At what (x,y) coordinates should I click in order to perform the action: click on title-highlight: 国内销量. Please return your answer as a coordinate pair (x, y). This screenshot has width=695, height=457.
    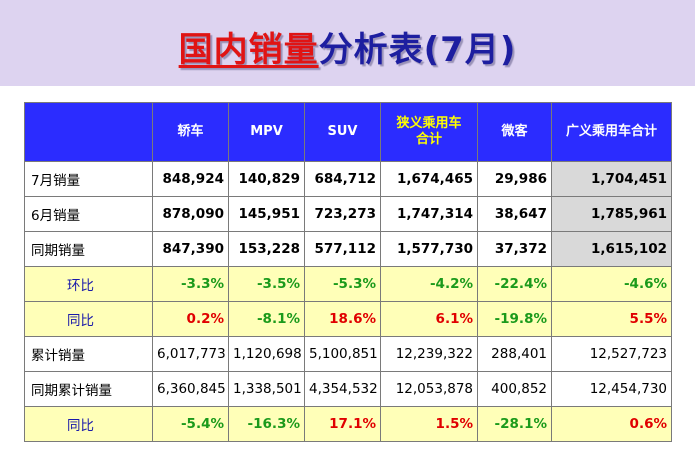
    Looking at the image, I should click on (248, 50).